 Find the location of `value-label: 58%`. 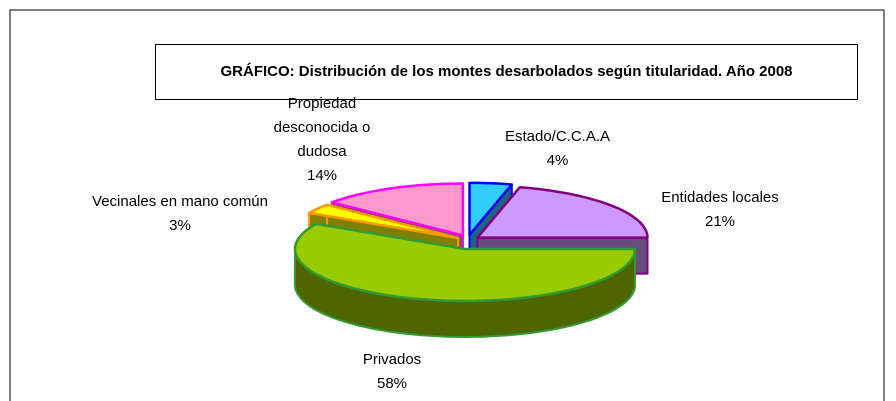

value-label: 58% is located at coordinates (392, 383).